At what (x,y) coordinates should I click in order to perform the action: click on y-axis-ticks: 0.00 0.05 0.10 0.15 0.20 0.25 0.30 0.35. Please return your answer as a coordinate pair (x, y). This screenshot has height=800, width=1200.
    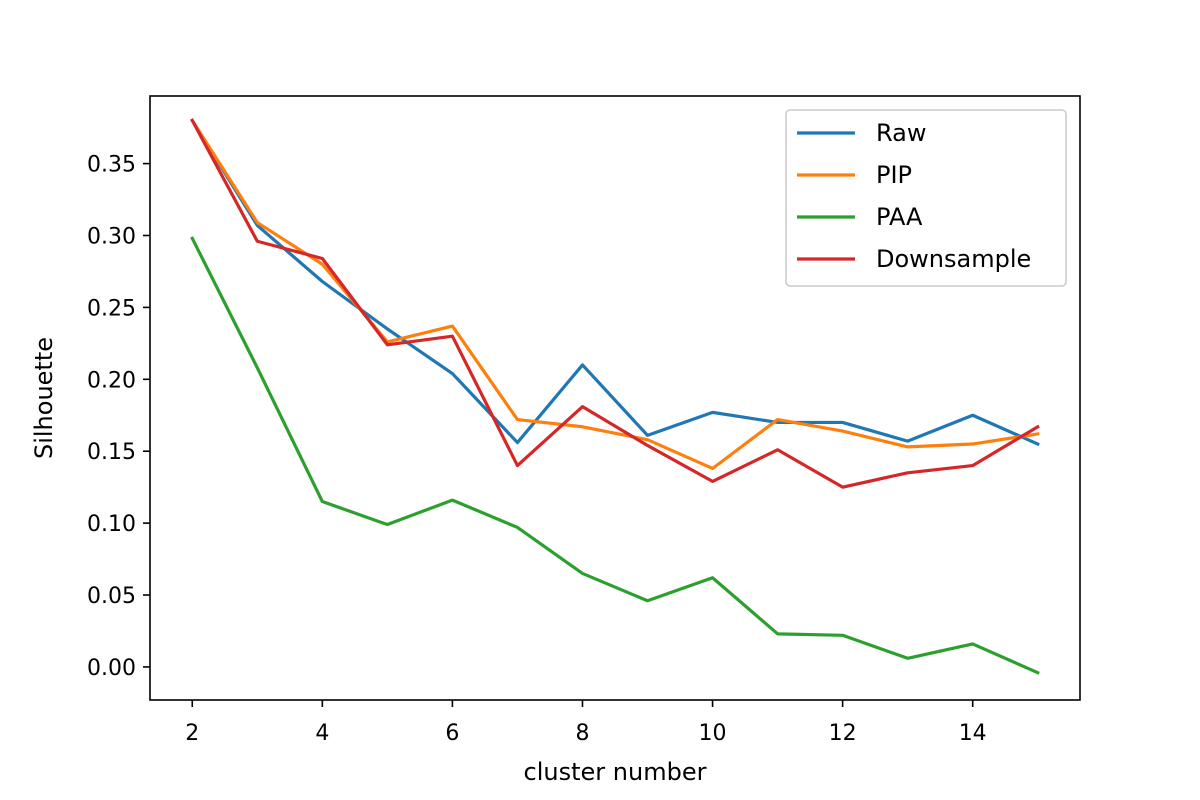
    Looking at the image, I should click on (118, 417).